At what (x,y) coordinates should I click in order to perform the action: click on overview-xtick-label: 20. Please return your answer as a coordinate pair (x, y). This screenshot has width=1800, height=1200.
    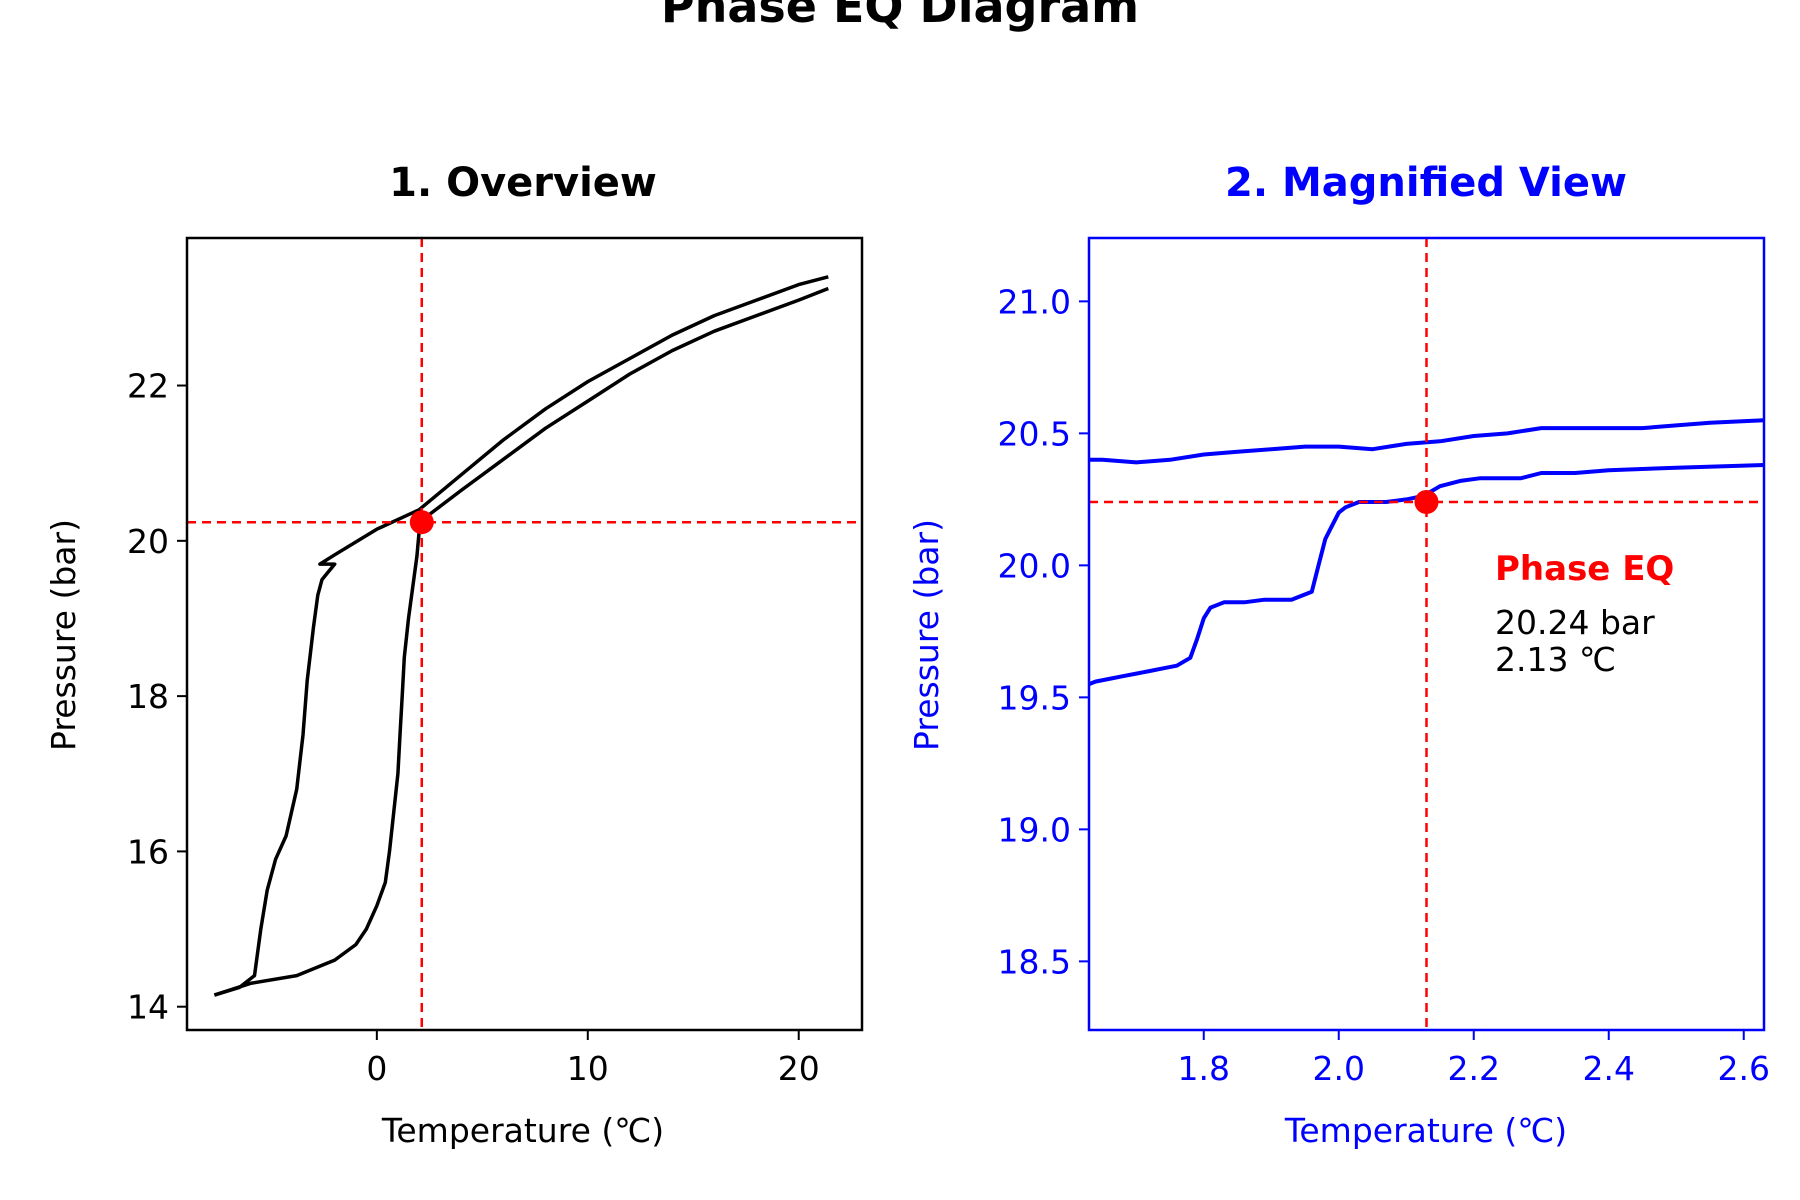
    Looking at the image, I should click on (799, 1068).